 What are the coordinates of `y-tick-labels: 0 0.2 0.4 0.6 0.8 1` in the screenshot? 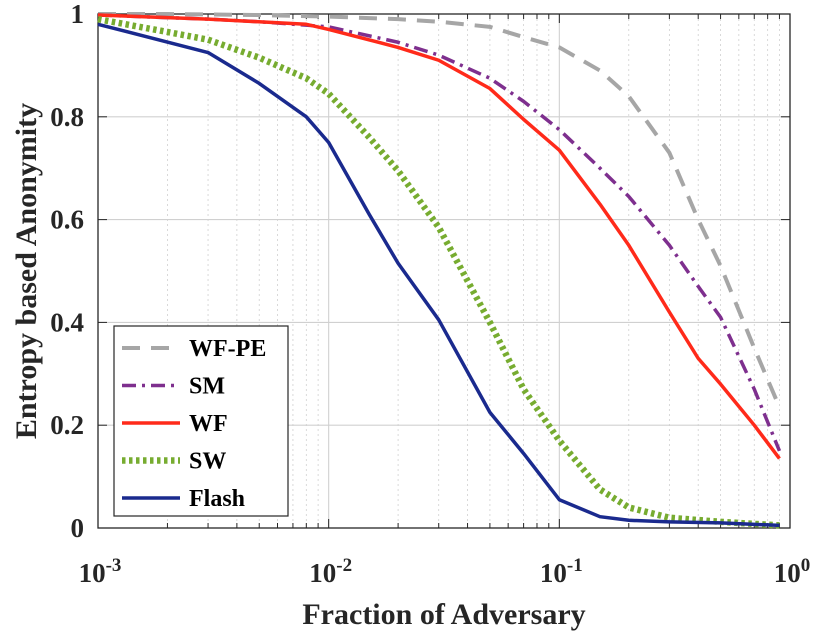 It's located at (67, 271).